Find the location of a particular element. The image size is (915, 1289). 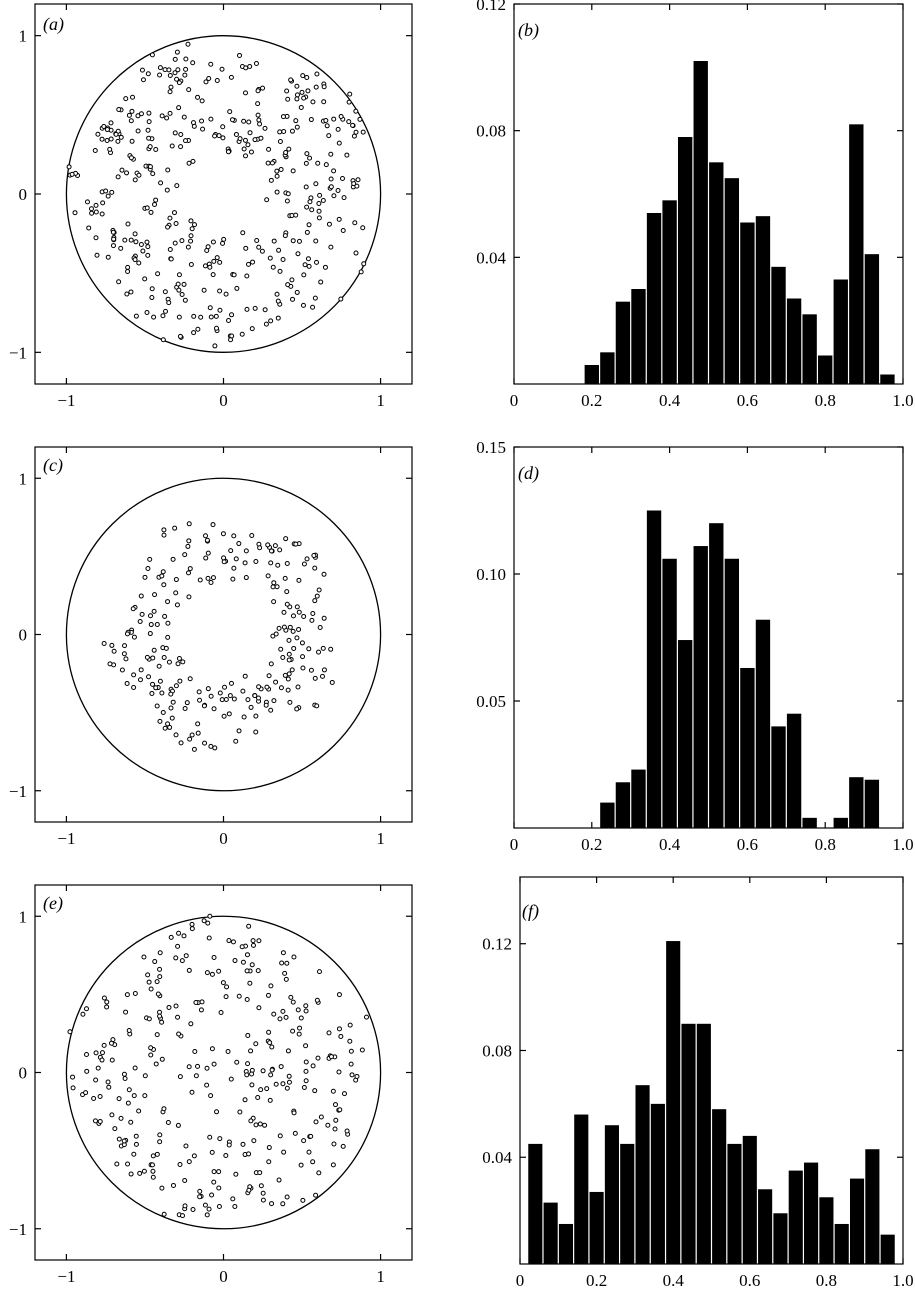

panel-4-x-tick-label: 0.8 is located at coordinates (825, 844).